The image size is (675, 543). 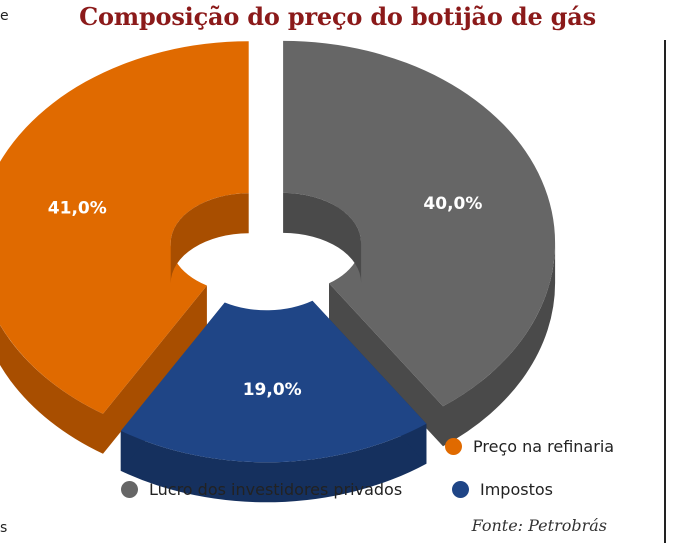 What do you see at coordinates (4, 528) in the screenshot?
I see `edge-letter-bottom: s` at bounding box center [4, 528].